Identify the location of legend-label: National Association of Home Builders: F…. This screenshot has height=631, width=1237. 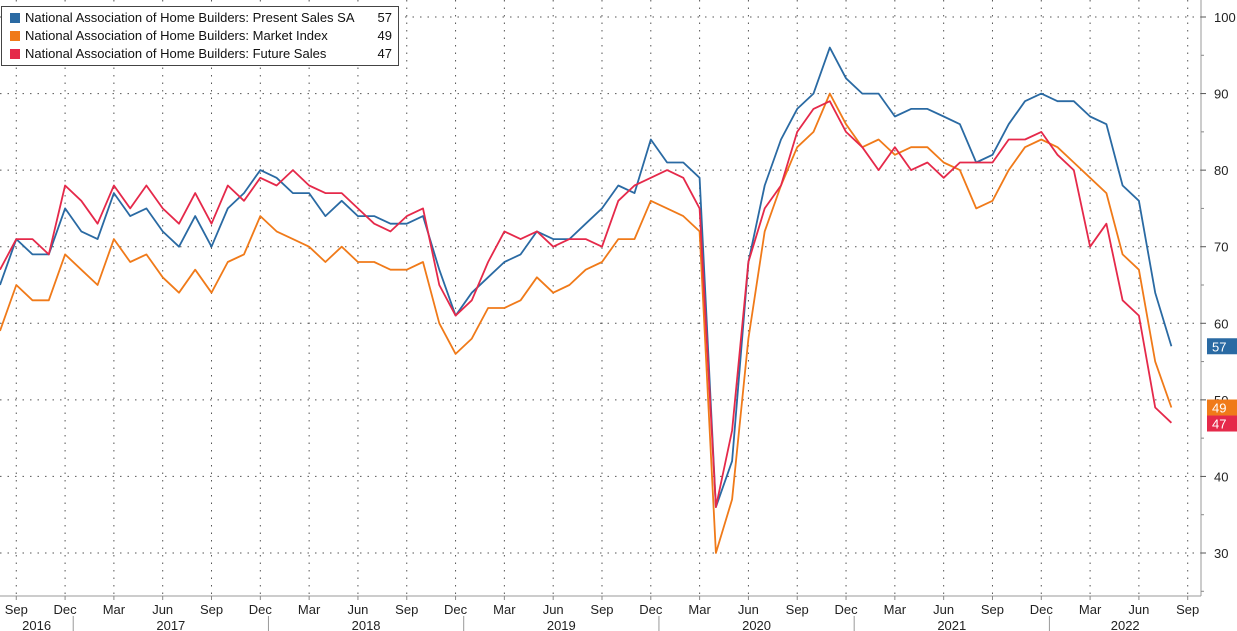
(176, 53).